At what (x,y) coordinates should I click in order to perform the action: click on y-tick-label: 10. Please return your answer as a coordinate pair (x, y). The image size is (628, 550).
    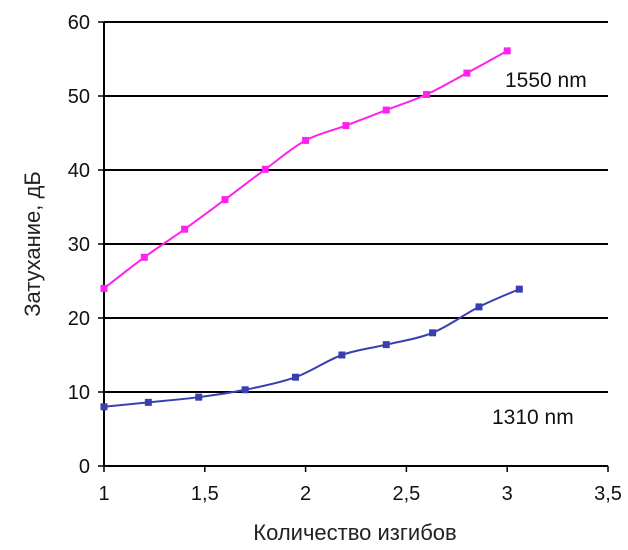
    Looking at the image, I should click on (79, 393).